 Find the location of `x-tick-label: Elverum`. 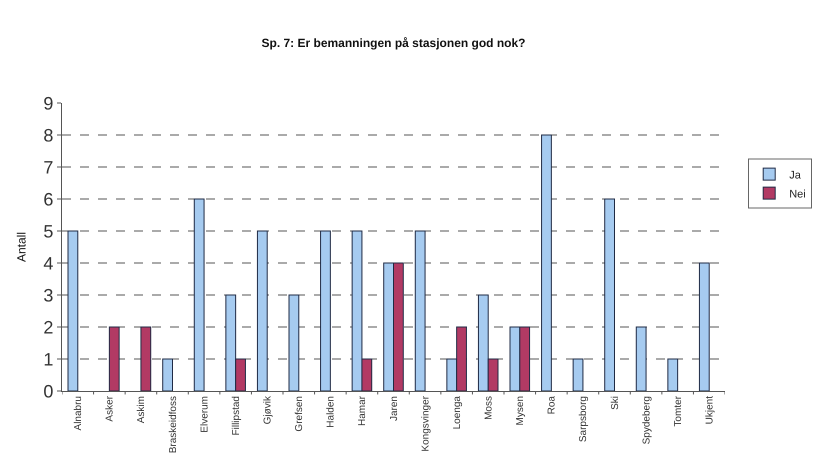

x-tick-label: Elverum is located at coordinates (204, 414).